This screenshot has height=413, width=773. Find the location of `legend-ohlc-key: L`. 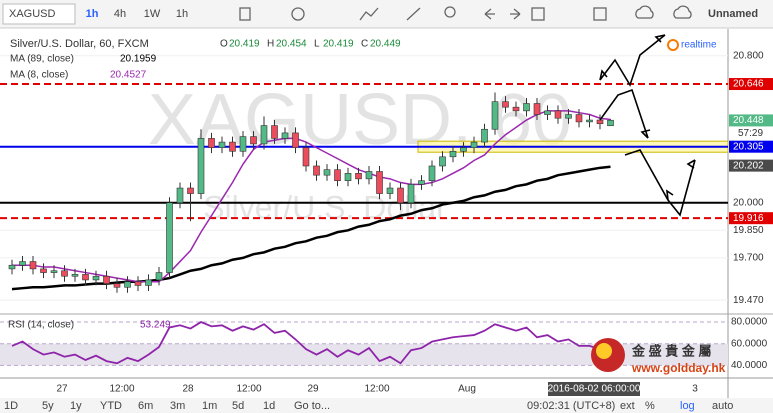

legend-ohlc-key: L is located at coordinates (317, 44).